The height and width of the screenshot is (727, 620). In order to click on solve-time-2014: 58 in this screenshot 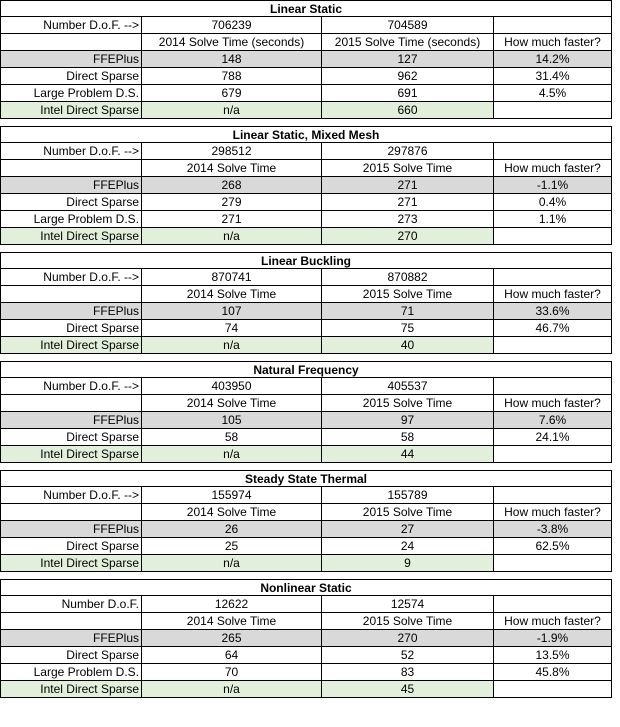, I will do `click(232, 437)`.